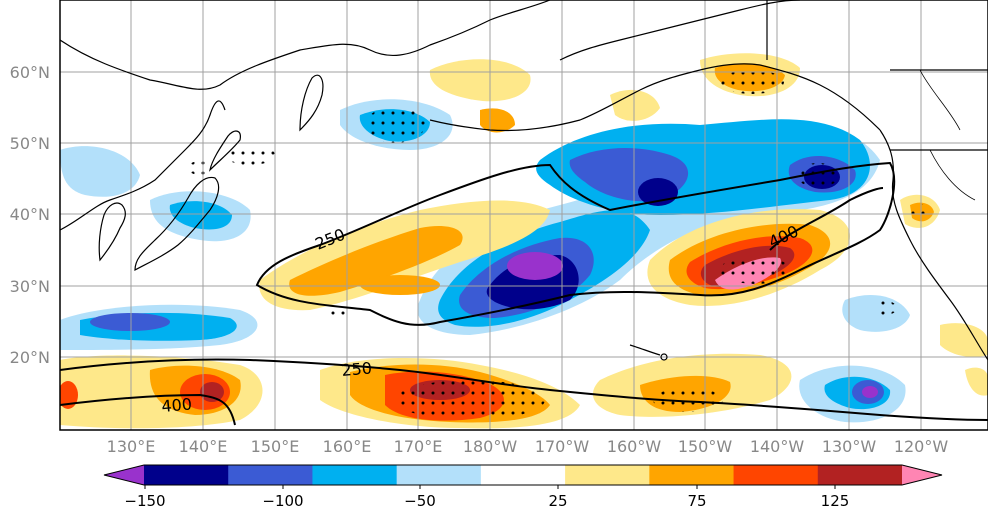  I want to click on colorbar-extend-min, so click(124, 475).